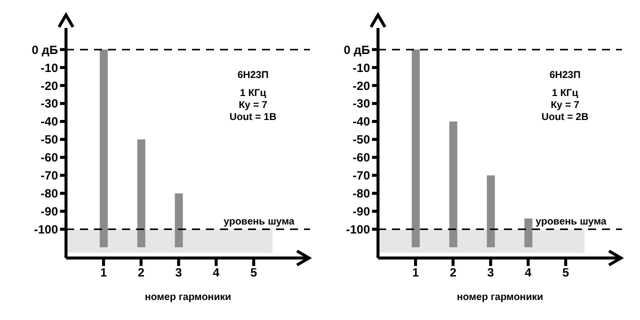 This screenshot has width=640, height=320. Describe the element at coordinates (253, 118) in the screenshot. I see `annotation: Uout = 1В` at that location.